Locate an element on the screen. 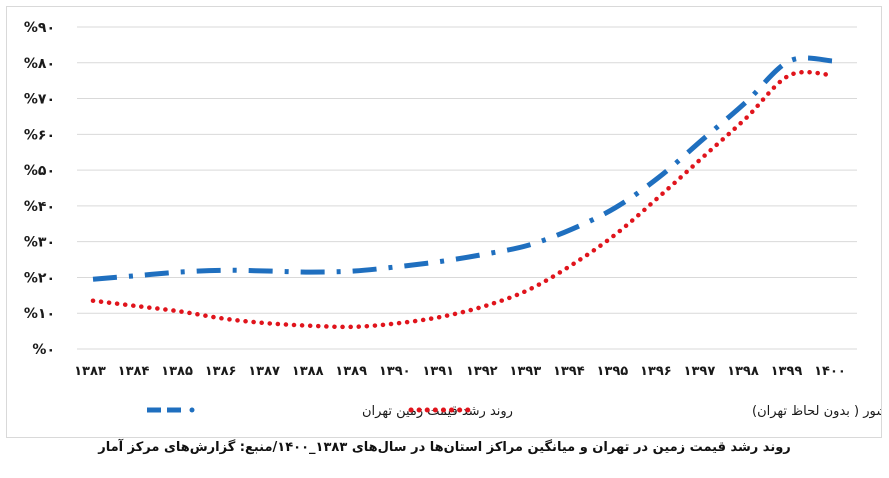 The height and width of the screenshot is (478, 889). x-tick-label: ۱۳۸۶ is located at coordinates (221, 371).